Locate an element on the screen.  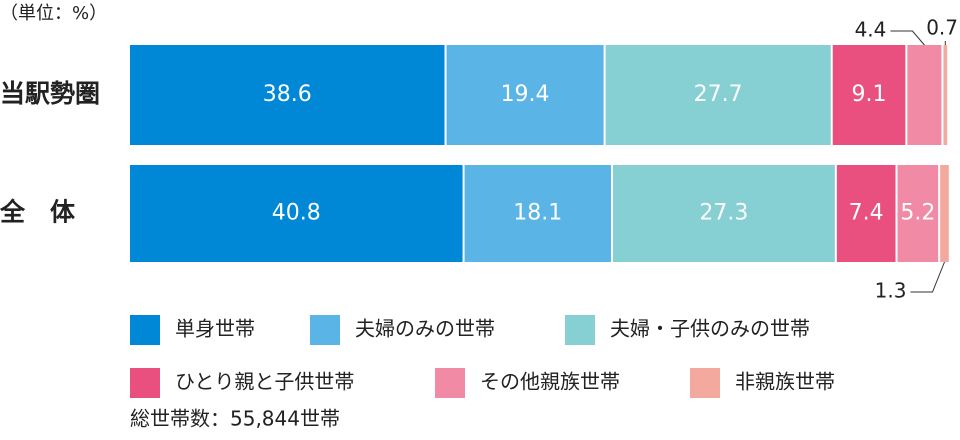
value-label: 9.1 is located at coordinates (869, 94).